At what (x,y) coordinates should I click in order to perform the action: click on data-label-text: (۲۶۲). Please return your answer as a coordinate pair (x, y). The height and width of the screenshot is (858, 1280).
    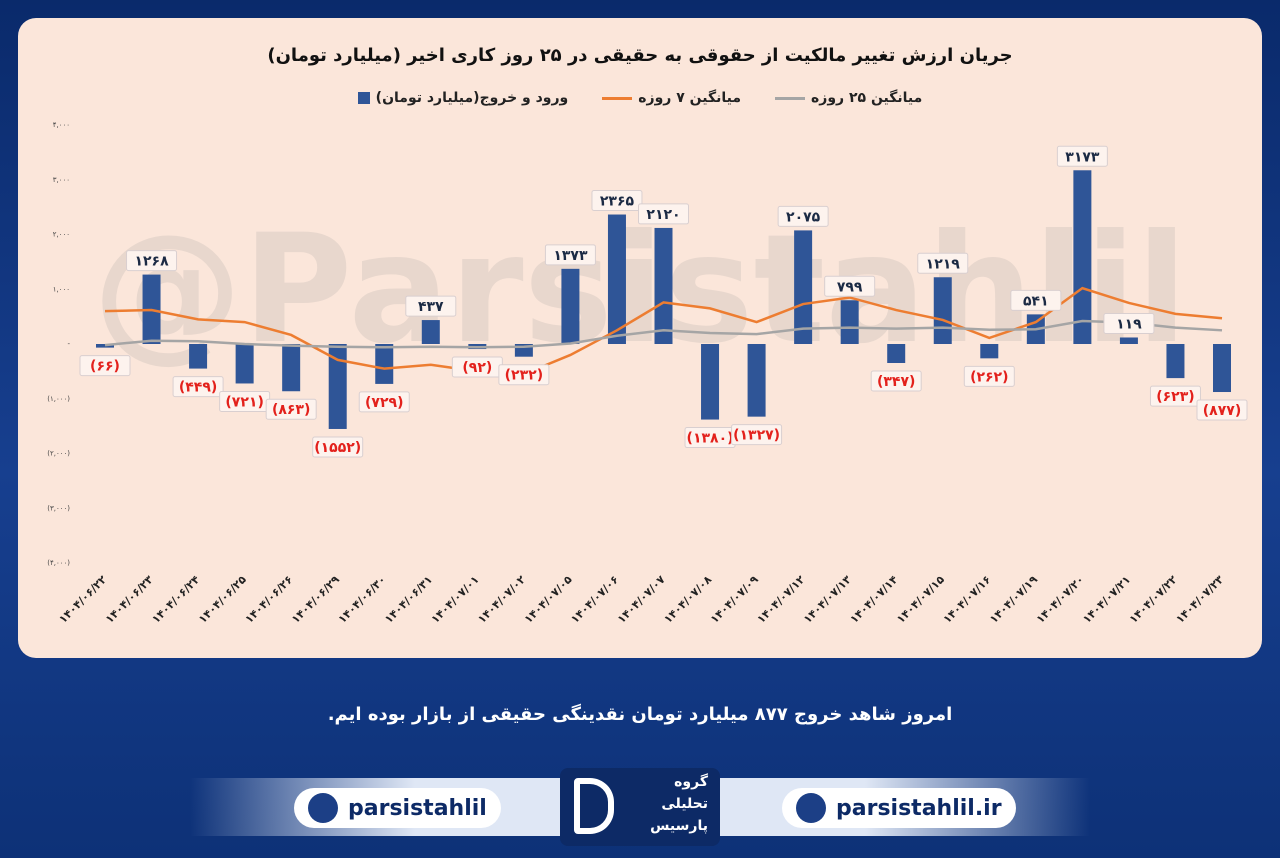
    Looking at the image, I should click on (989, 377).